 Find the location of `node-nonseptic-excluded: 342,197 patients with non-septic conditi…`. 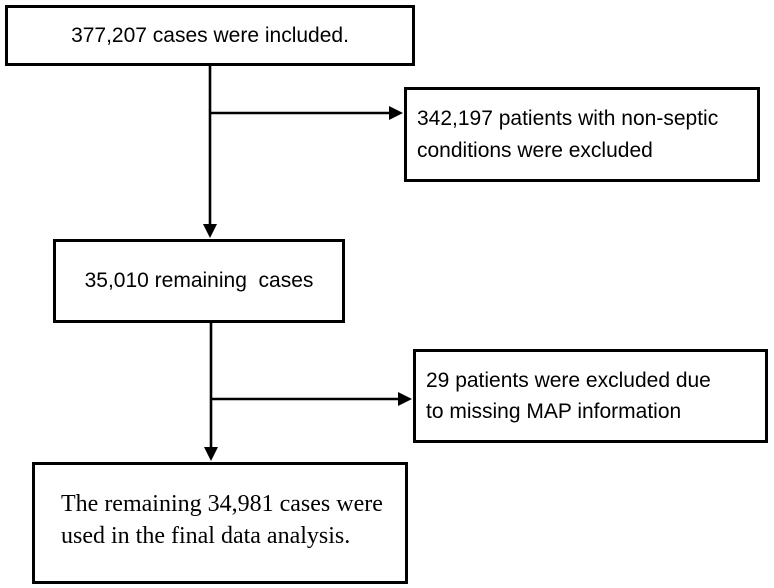

node-nonseptic-excluded: 342,197 patients with non-septic conditi… is located at coordinates (582, 134).